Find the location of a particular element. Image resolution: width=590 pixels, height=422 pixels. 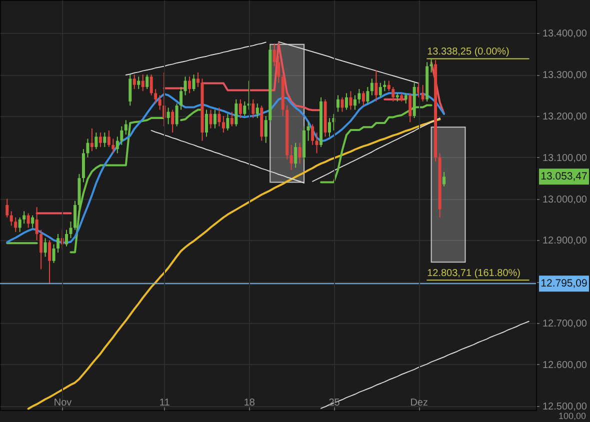

series-label: 12.803,71 (161.80%) is located at coordinates (473, 274).